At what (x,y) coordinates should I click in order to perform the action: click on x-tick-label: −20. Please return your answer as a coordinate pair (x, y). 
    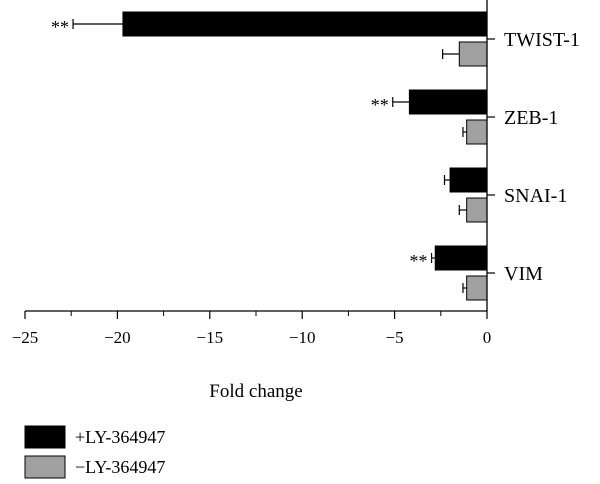
    Looking at the image, I should click on (117, 337).